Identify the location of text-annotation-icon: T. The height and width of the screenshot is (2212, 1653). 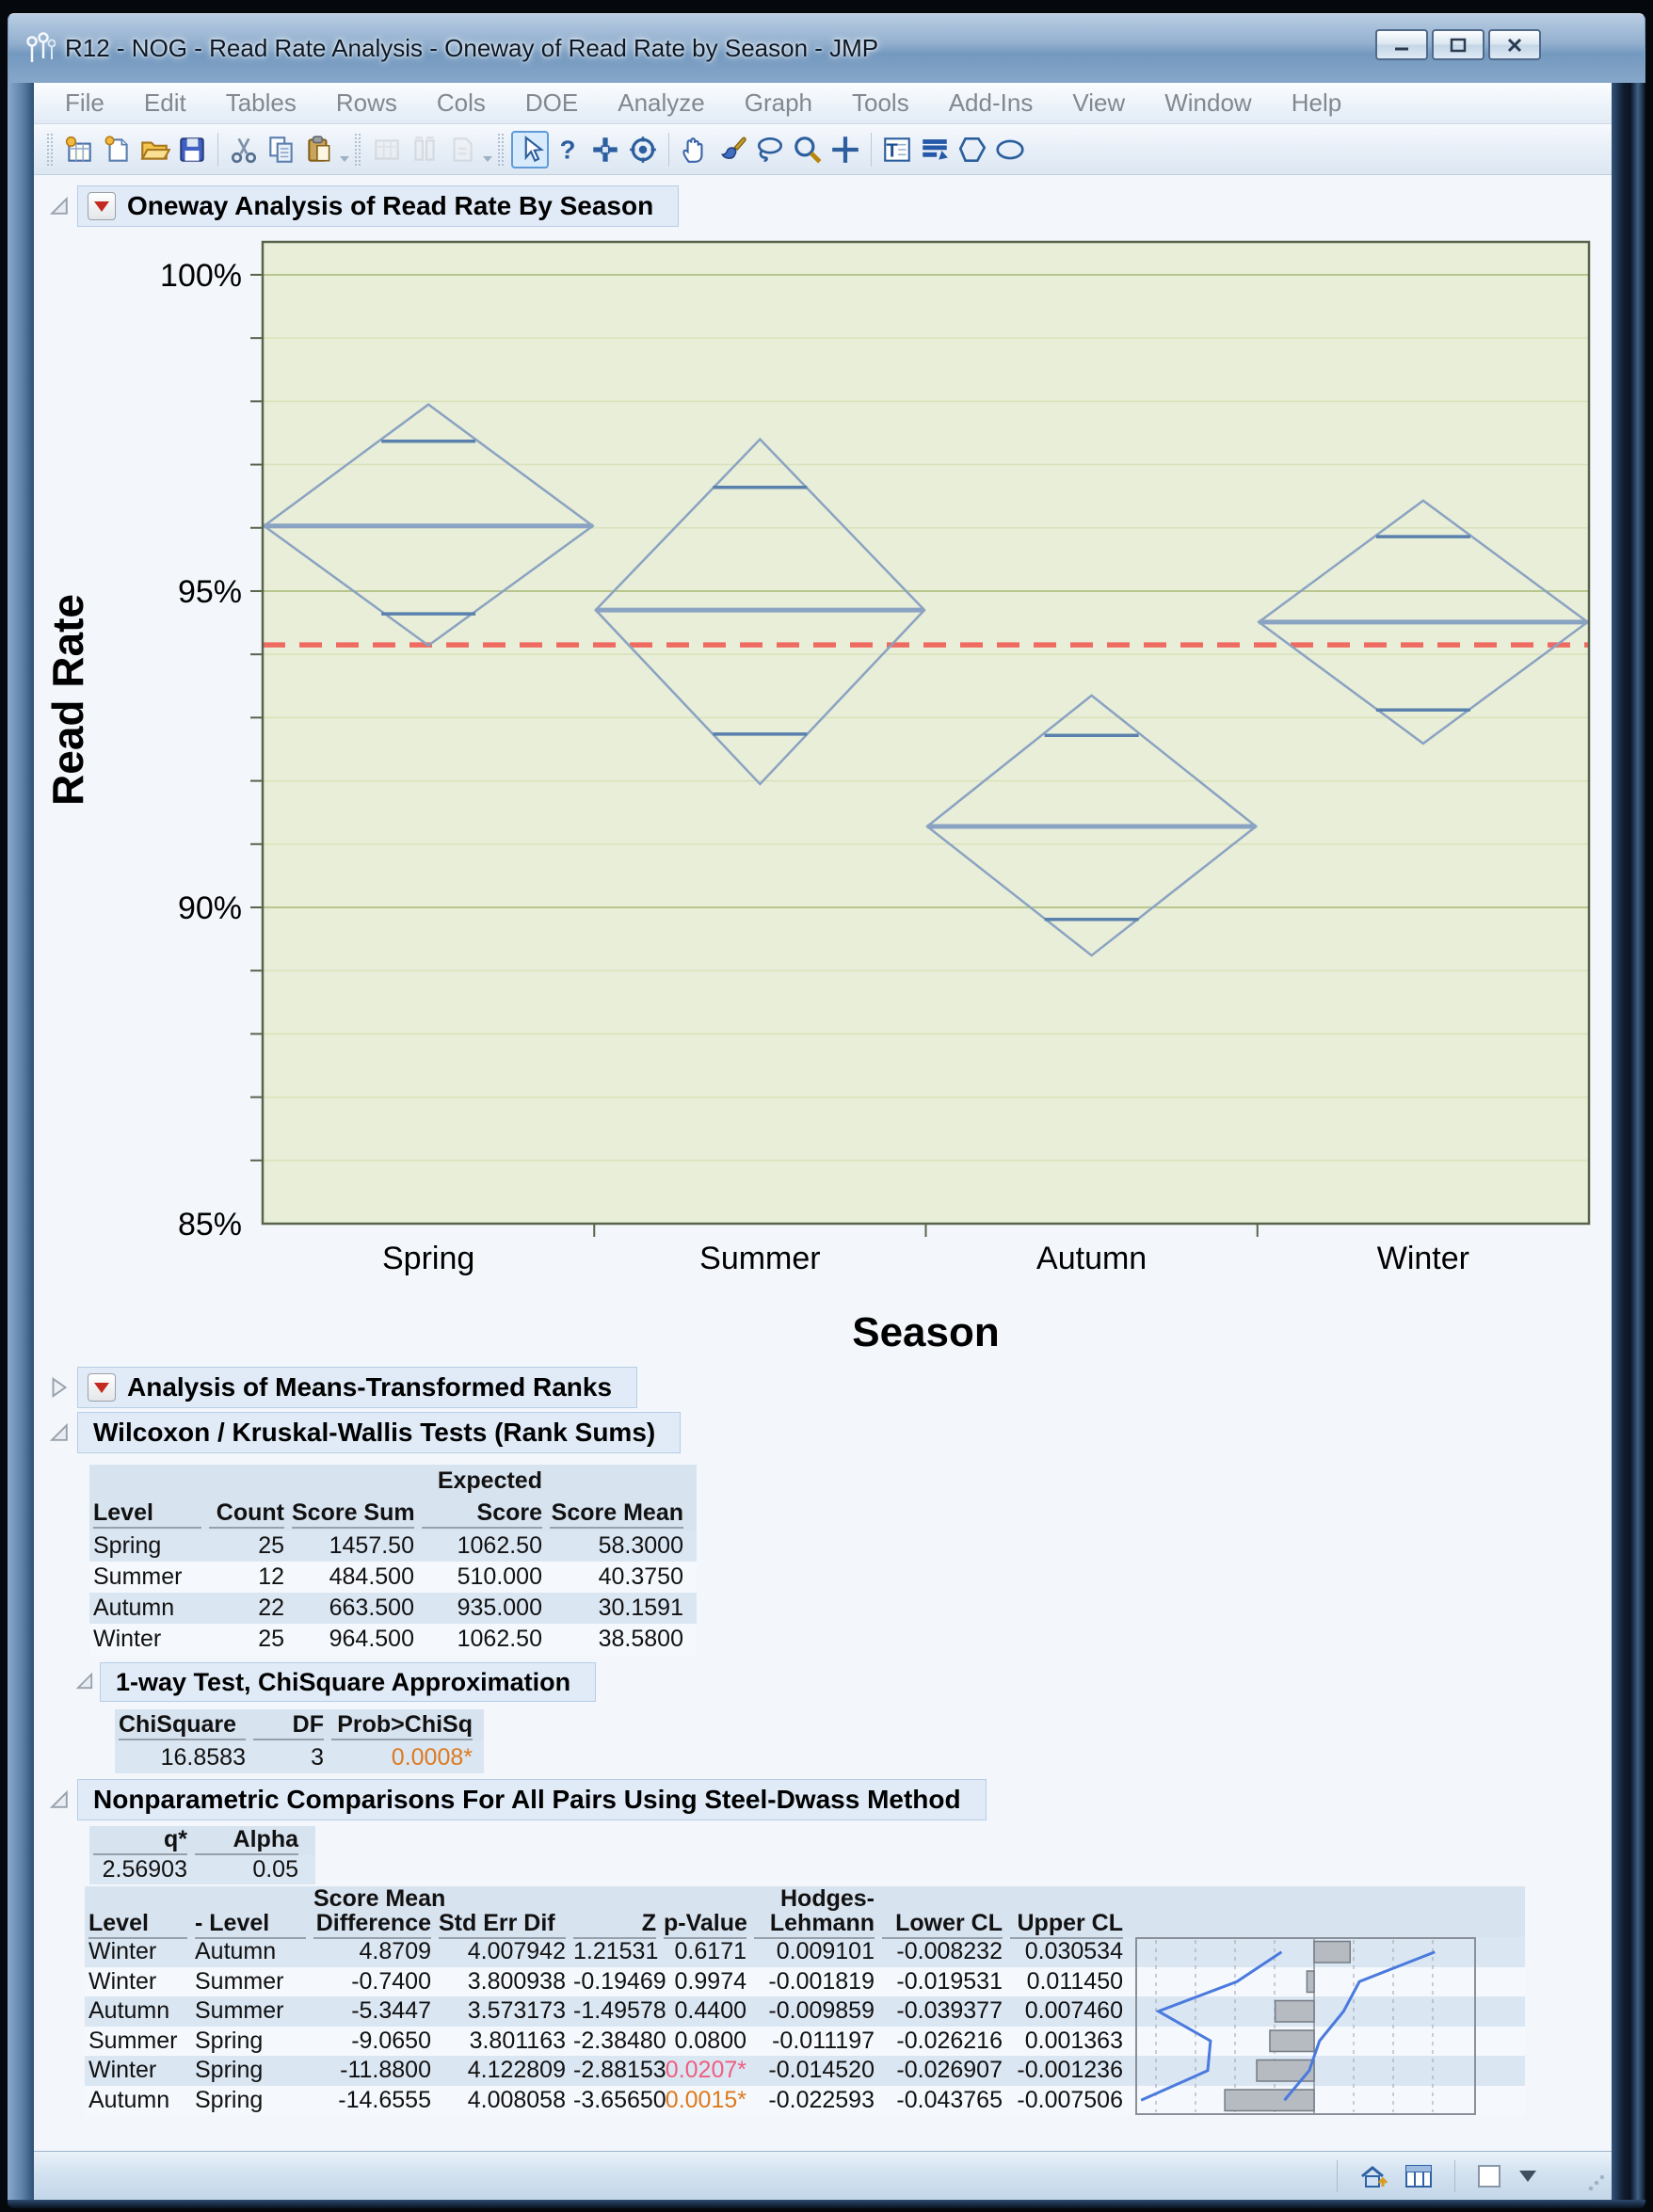
(897, 149).